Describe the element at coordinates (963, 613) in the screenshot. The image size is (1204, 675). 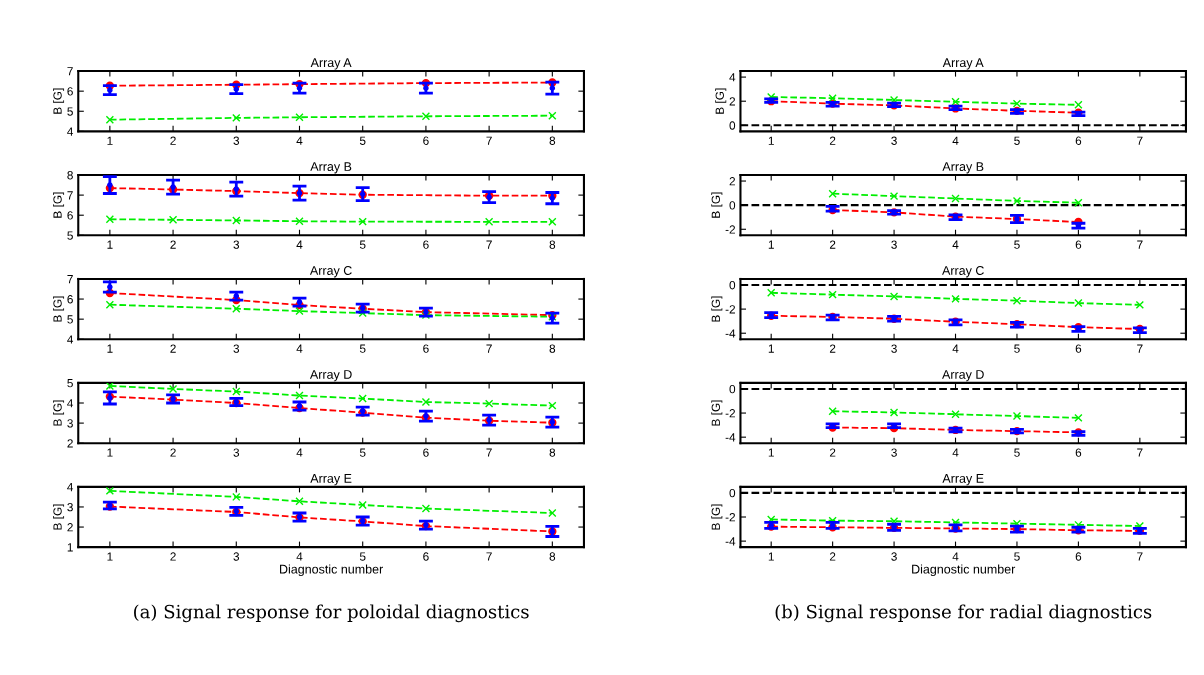
I see `text: (b) Signal response for radial diagnostics` at that location.